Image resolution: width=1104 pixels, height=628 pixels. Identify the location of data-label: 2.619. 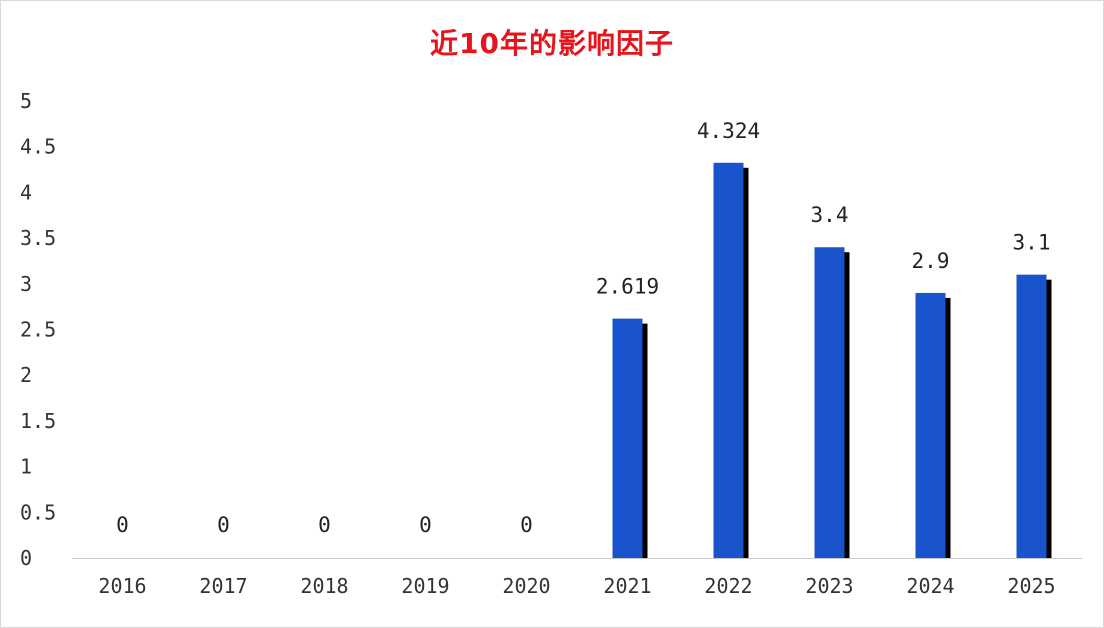
(627, 287).